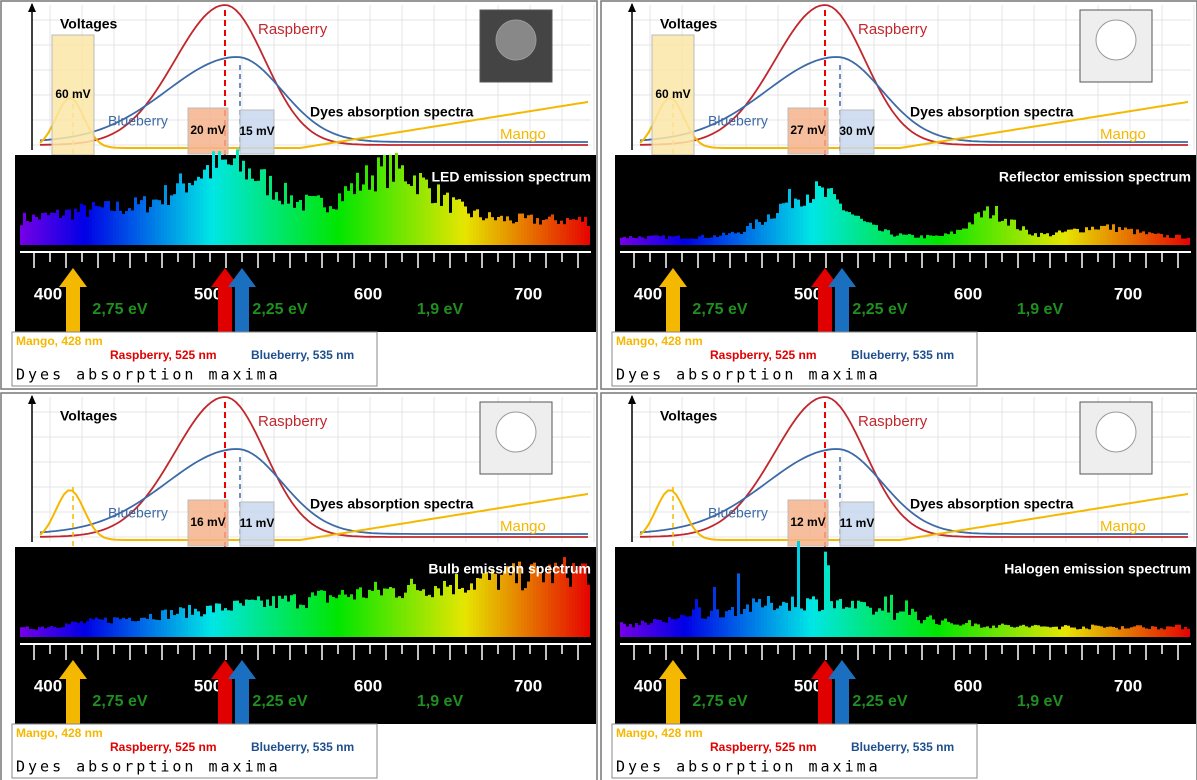 The image size is (1197, 780). I want to click on raspberry-curve, so click(313, 467).